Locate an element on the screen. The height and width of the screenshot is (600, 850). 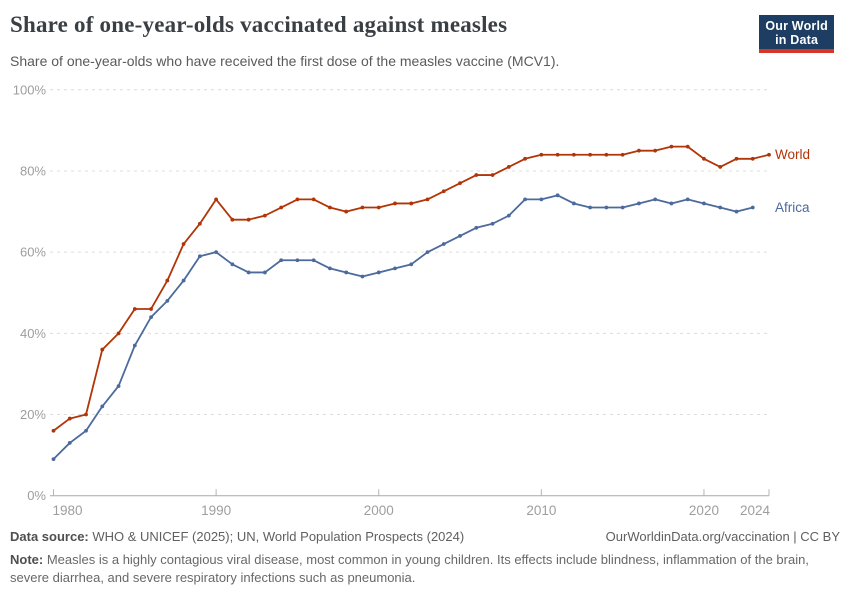
point-africa-2000 is located at coordinates (378, 272).